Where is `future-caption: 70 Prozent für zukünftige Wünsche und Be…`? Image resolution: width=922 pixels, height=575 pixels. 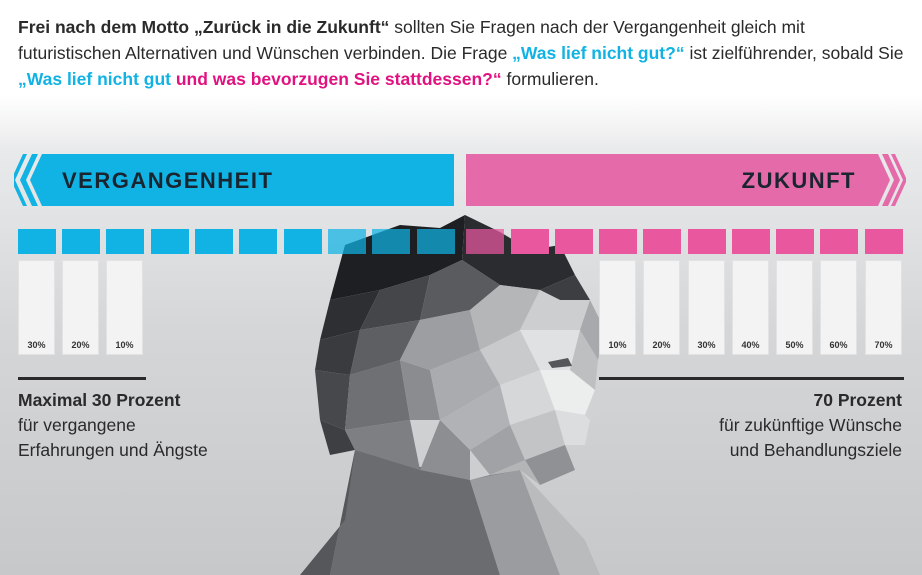 future-caption: 70 Prozent für zukünftige Wünsche und Be… is located at coordinates (810, 425).